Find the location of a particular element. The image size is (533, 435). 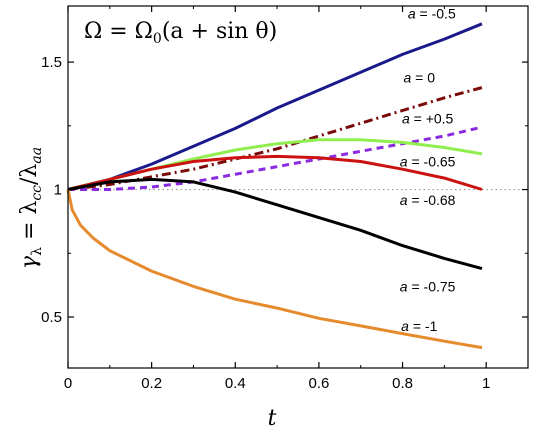

y-label-slash: /λ is located at coordinates (29, 174).